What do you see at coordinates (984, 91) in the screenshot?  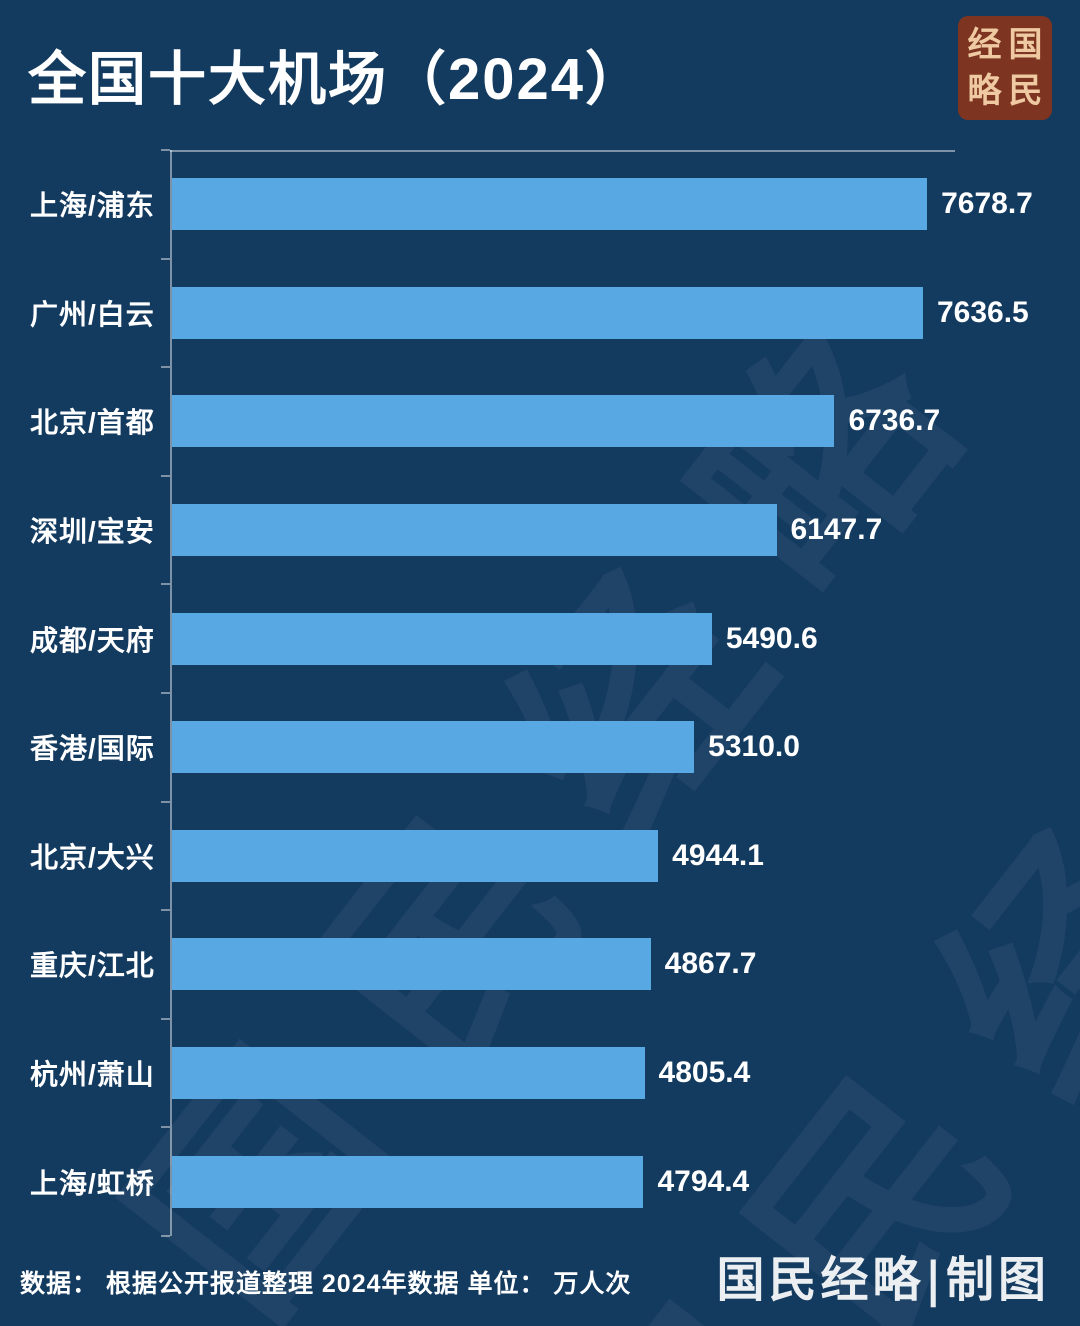 I see `logo-char: 略` at bounding box center [984, 91].